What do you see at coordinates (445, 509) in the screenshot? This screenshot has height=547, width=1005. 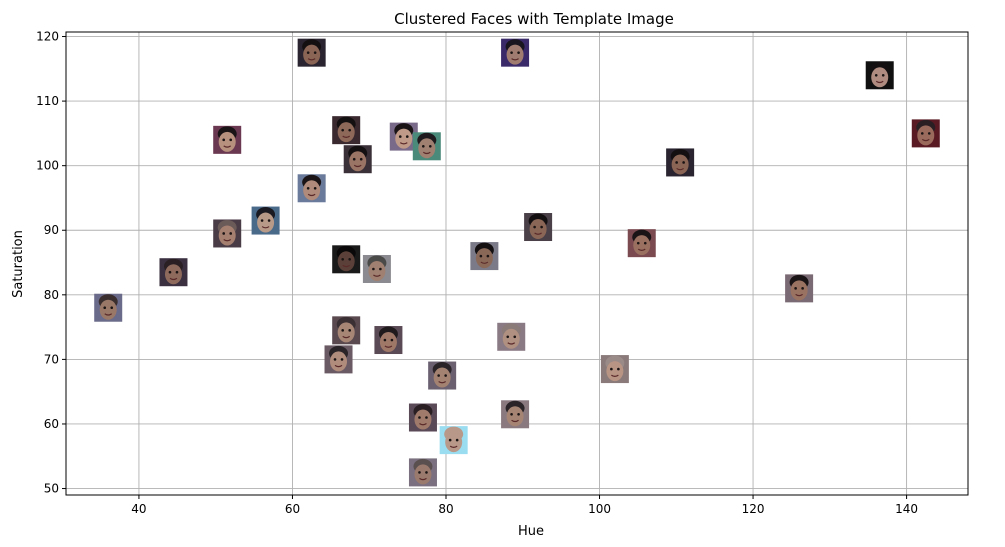 I see `x-tick-label: 80` at bounding box center [445, 509].